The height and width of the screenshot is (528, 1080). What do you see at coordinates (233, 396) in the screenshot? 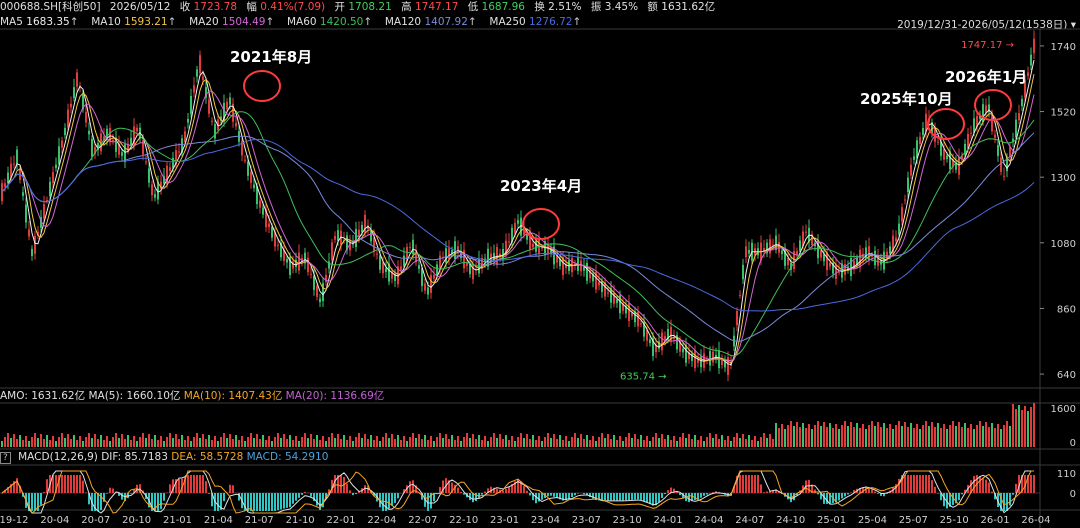
I see `amo-ma10: MA(10): 1407.43亿` at bounding box center [233, 396].